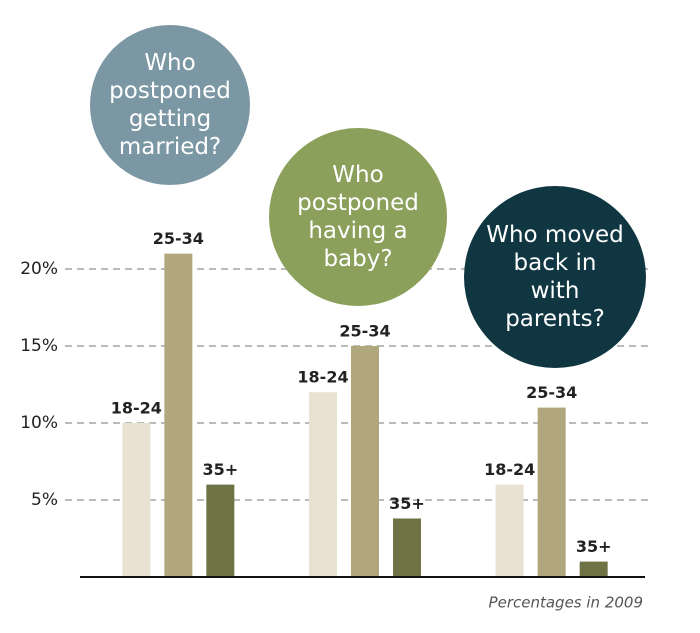 The width and height of the screenshot is (700, 633). What do you see at coordinates (555, 277) in the screenshot?
I see `question-bubble: Who moved back in with parents?` at bounding box center [555, 277].